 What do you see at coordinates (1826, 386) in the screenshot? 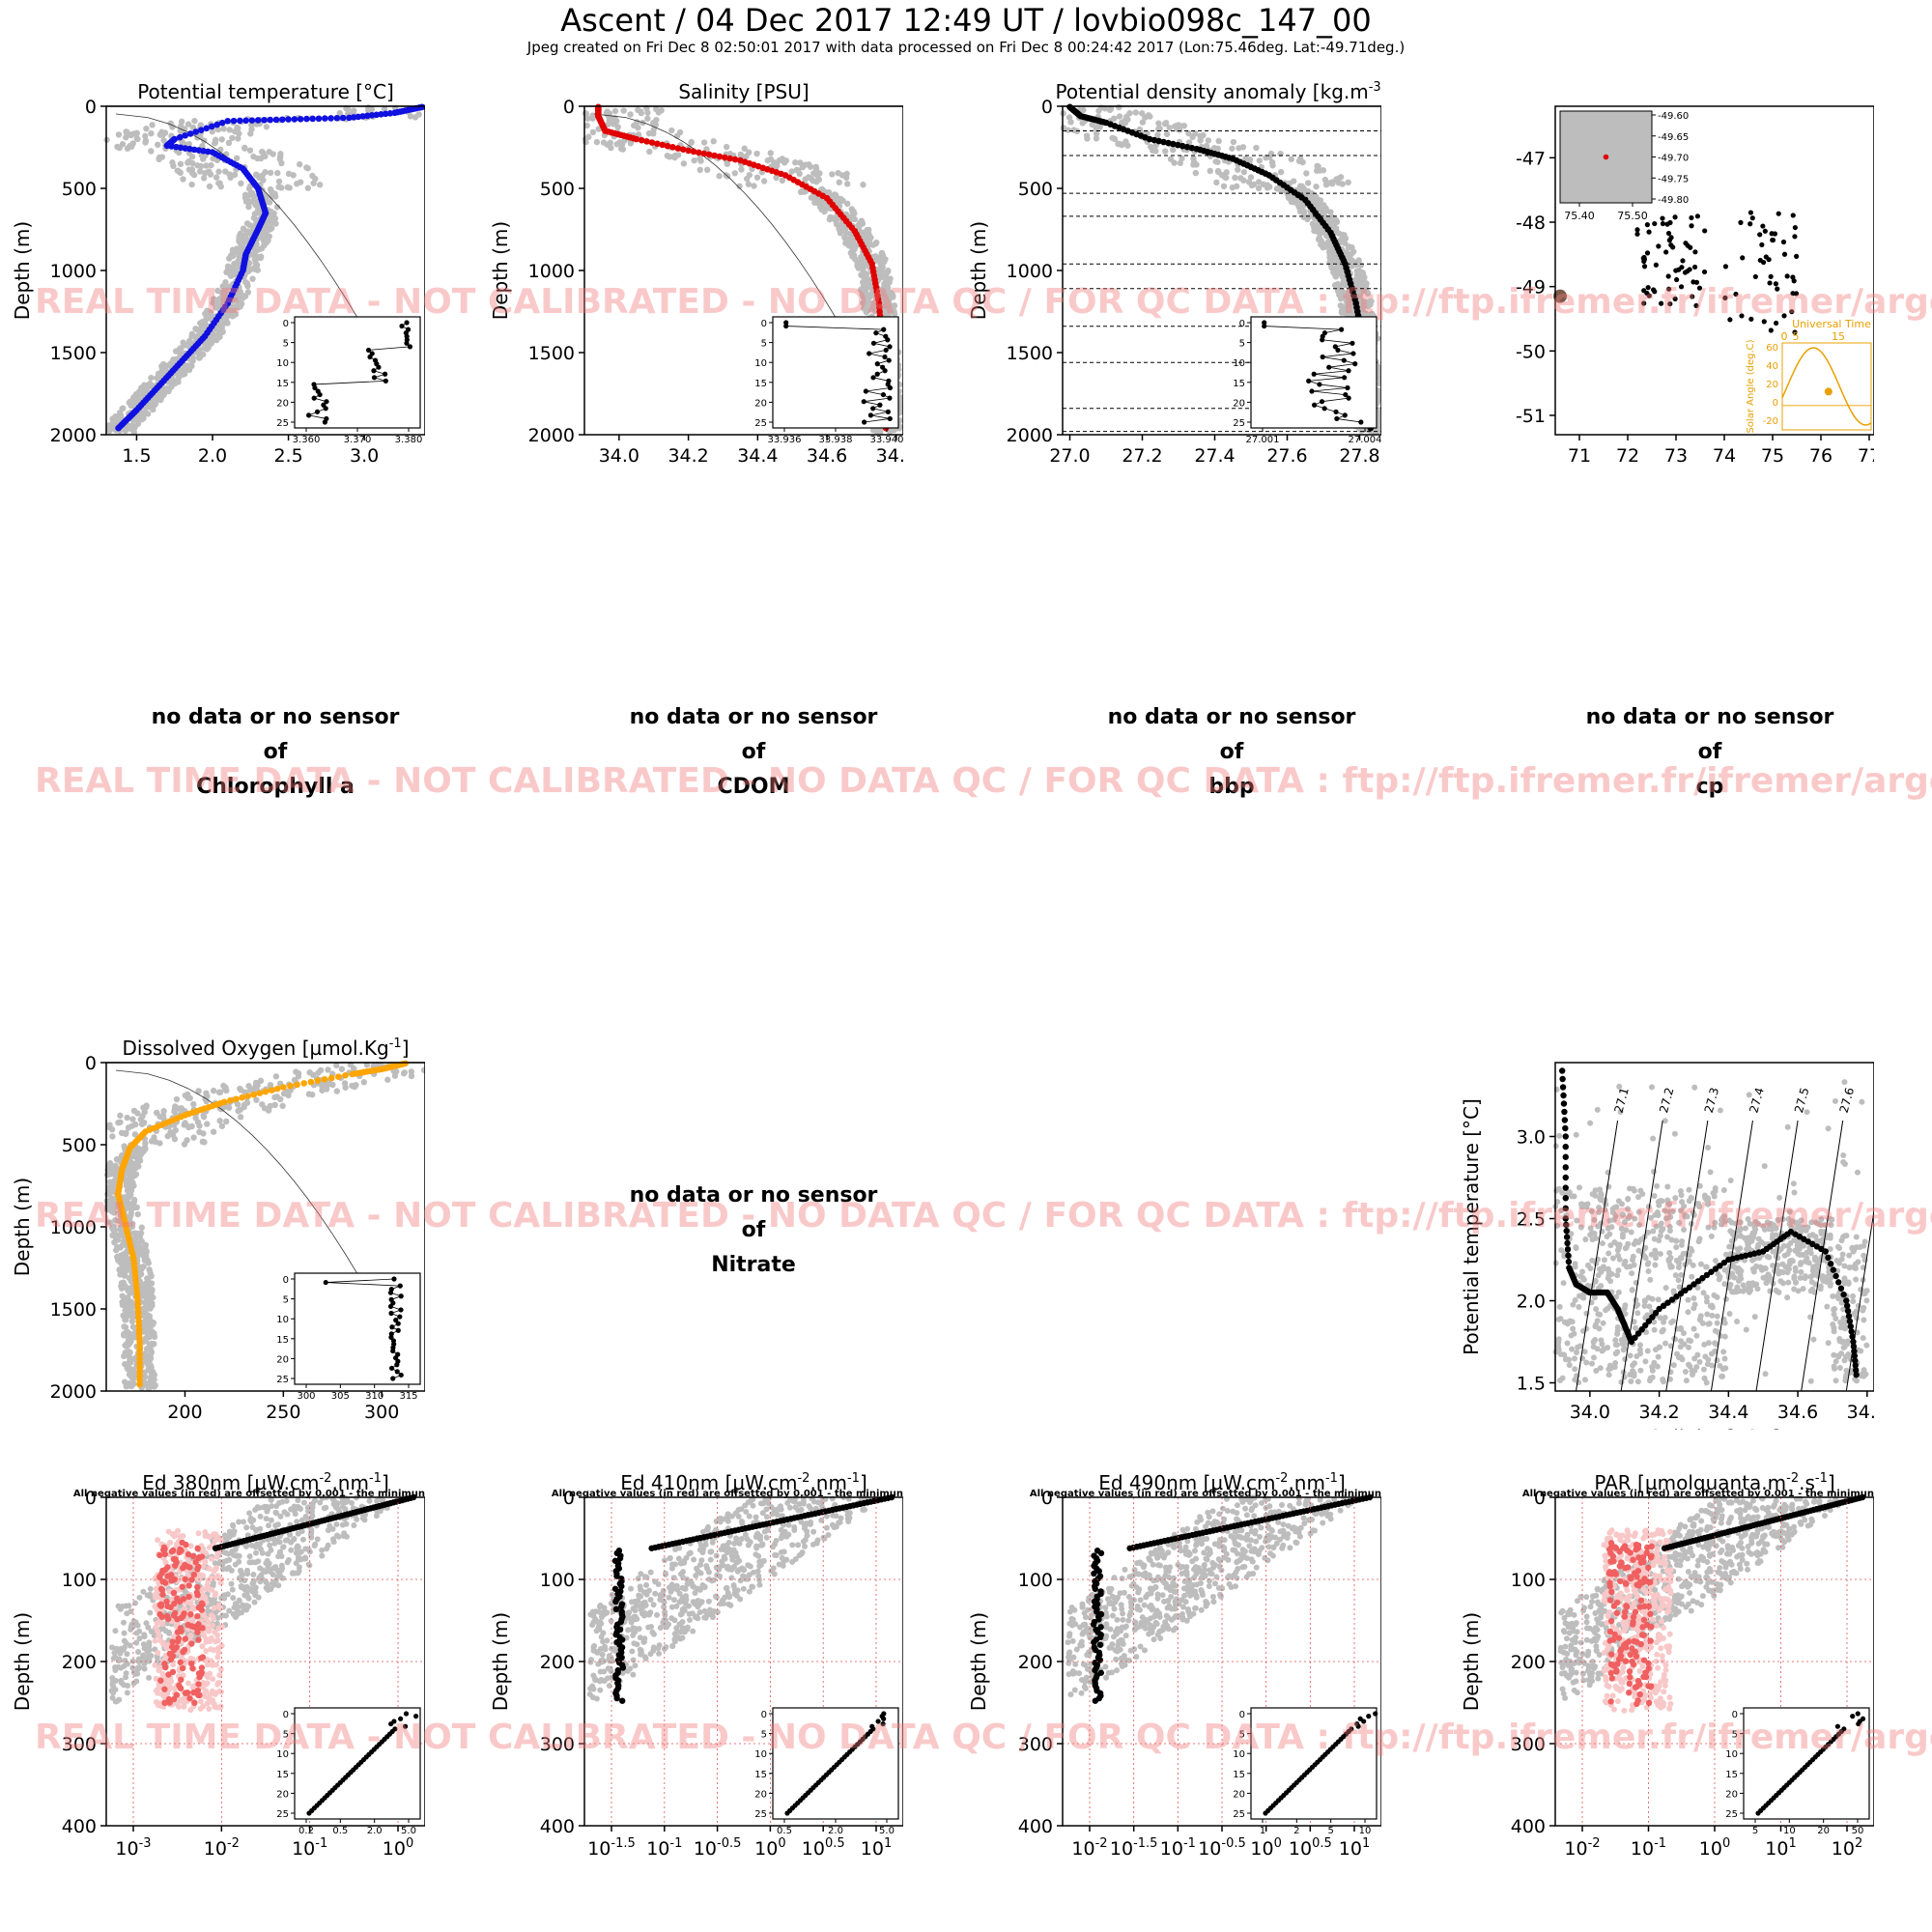
I see `solar-inset-frame` at bounding box center [1826, 386].